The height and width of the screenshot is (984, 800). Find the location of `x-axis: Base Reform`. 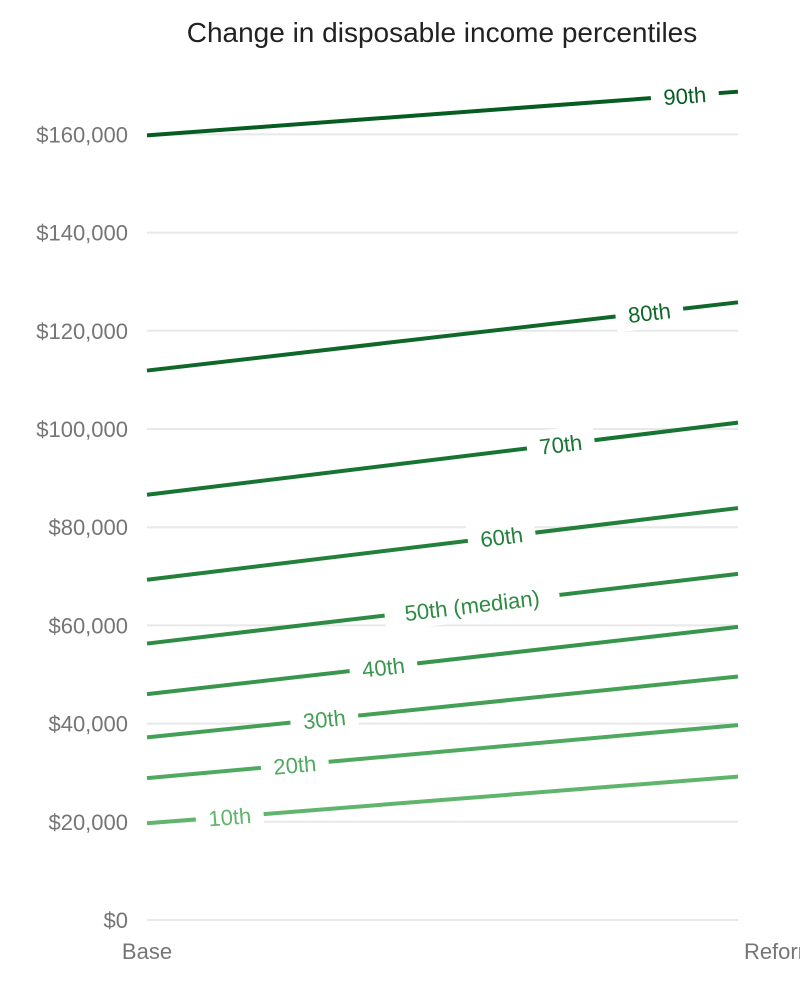

x-axis: Base Reform is located at coordinates (461, 951).